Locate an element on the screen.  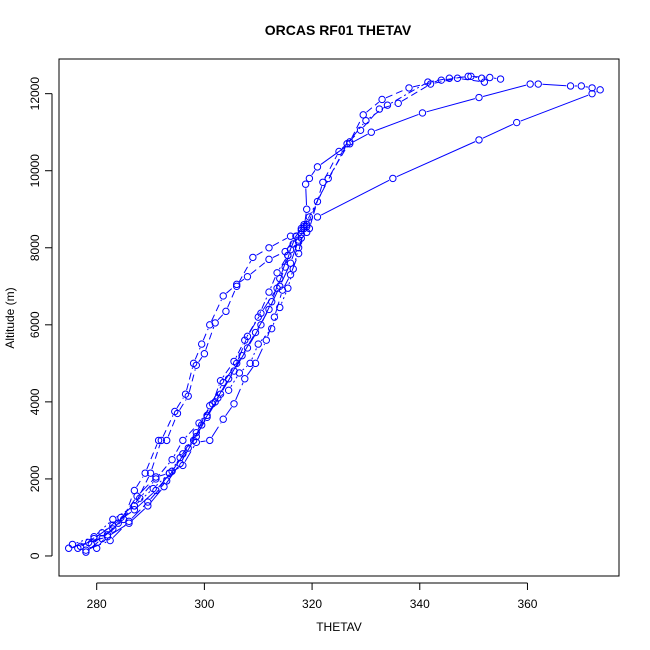
x-axis-label: THETAV is located at coordinates (339, 627).